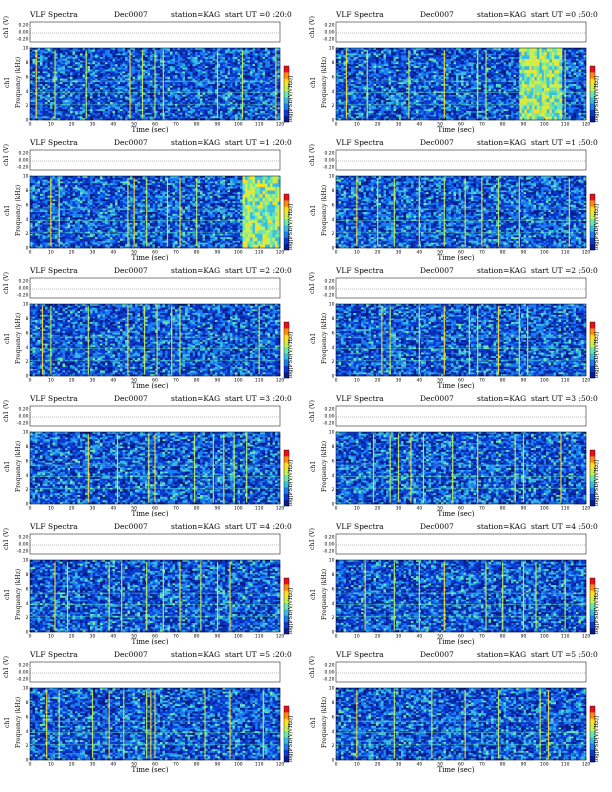  Describe the element at coordinates (197, 125) in the screenshot. I see `time-tick-label: 80` at that location.